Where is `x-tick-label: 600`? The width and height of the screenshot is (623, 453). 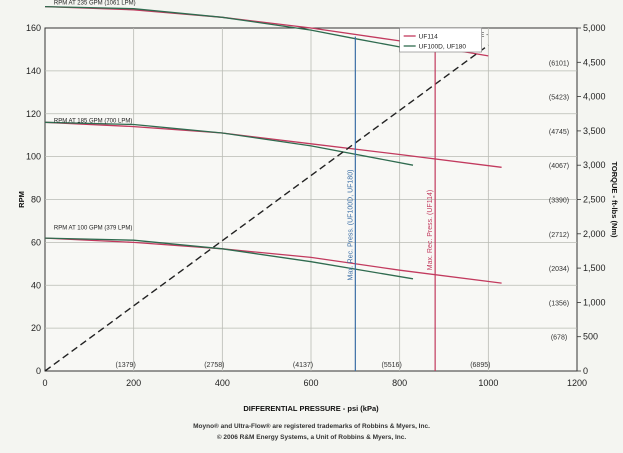 x-tick-label: 600 is located at coordinates (310, 383).